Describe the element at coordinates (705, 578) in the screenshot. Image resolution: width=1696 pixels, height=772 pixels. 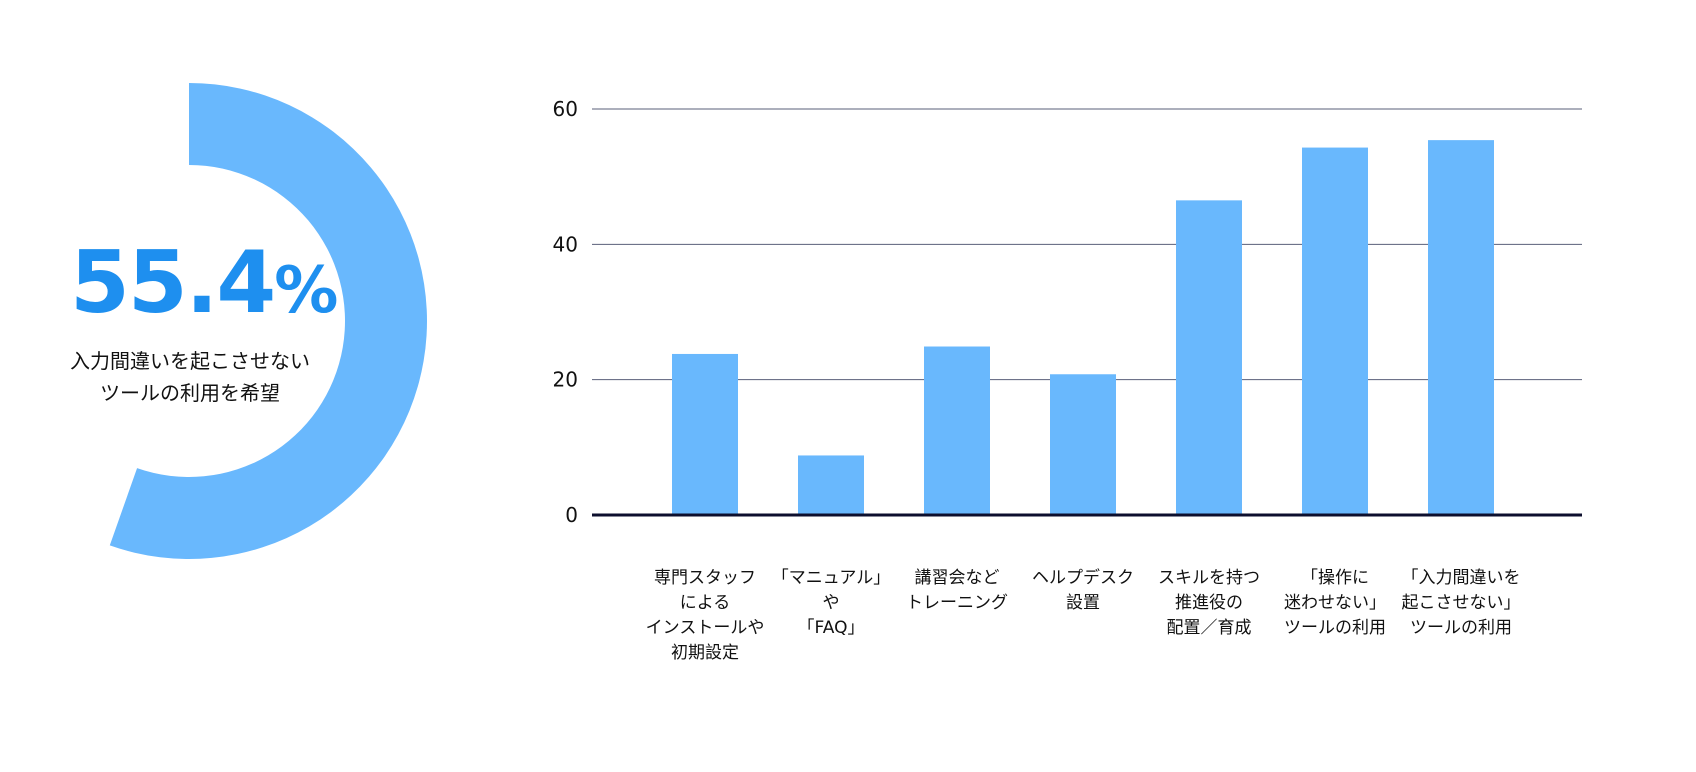
I see `x-category-label-line: 専門スタッフ` at that location.